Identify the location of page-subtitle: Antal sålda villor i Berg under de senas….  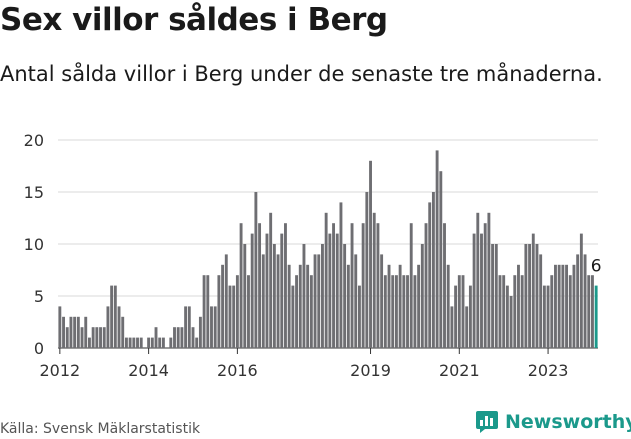
(301, 74).